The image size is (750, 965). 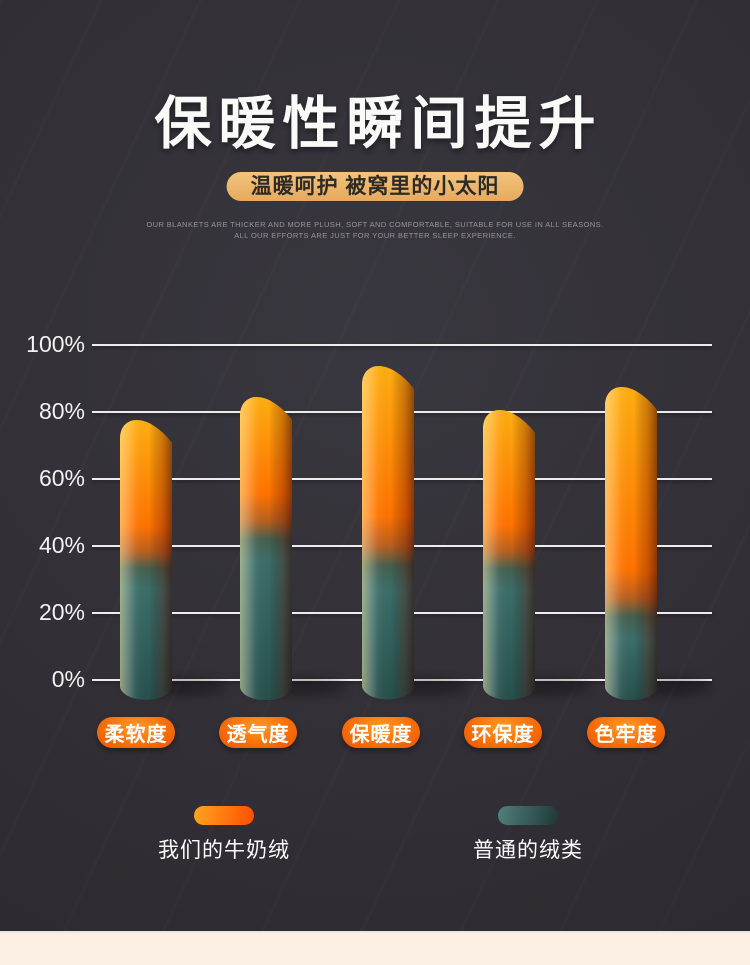 I want to click on page-title: 保暖性瞬间提升, so click(x=378, y=123).